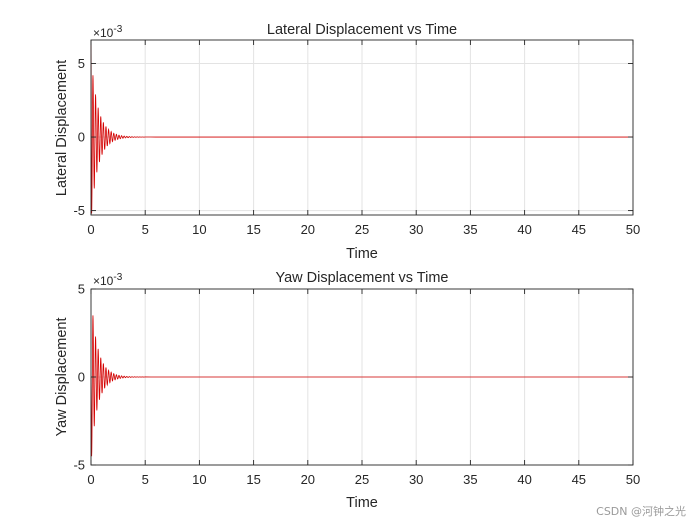 This screenshot has width=700, height=525. Describe the element at coordinates (90, 479) in the screenshot. I see `yaw-x-tick-label: 0` at that location.